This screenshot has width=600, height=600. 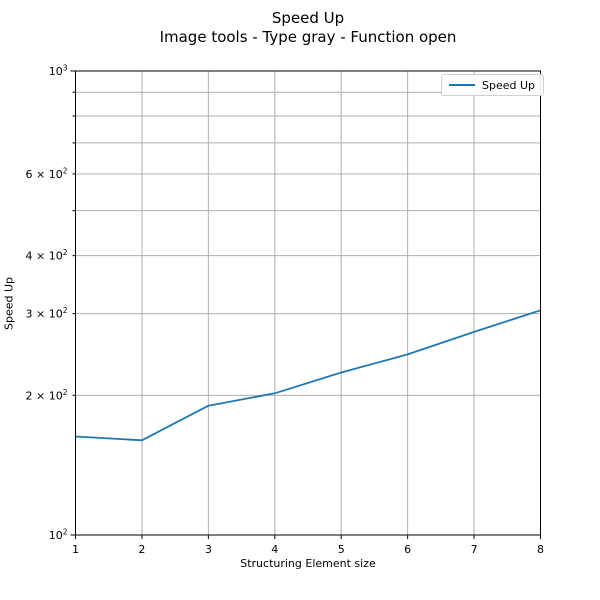 What do you see at coordinates (407, 549) in the screenshot?
I see `x-tick-label: 6` at bounding box center [407, 549].